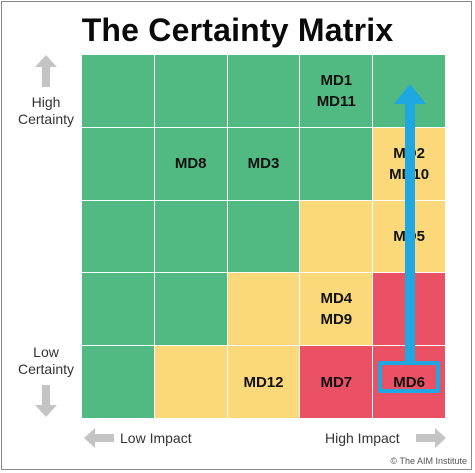 This screenshot has height=473, width=475. I want to click on md6-highlight-box, so click(409, 377).